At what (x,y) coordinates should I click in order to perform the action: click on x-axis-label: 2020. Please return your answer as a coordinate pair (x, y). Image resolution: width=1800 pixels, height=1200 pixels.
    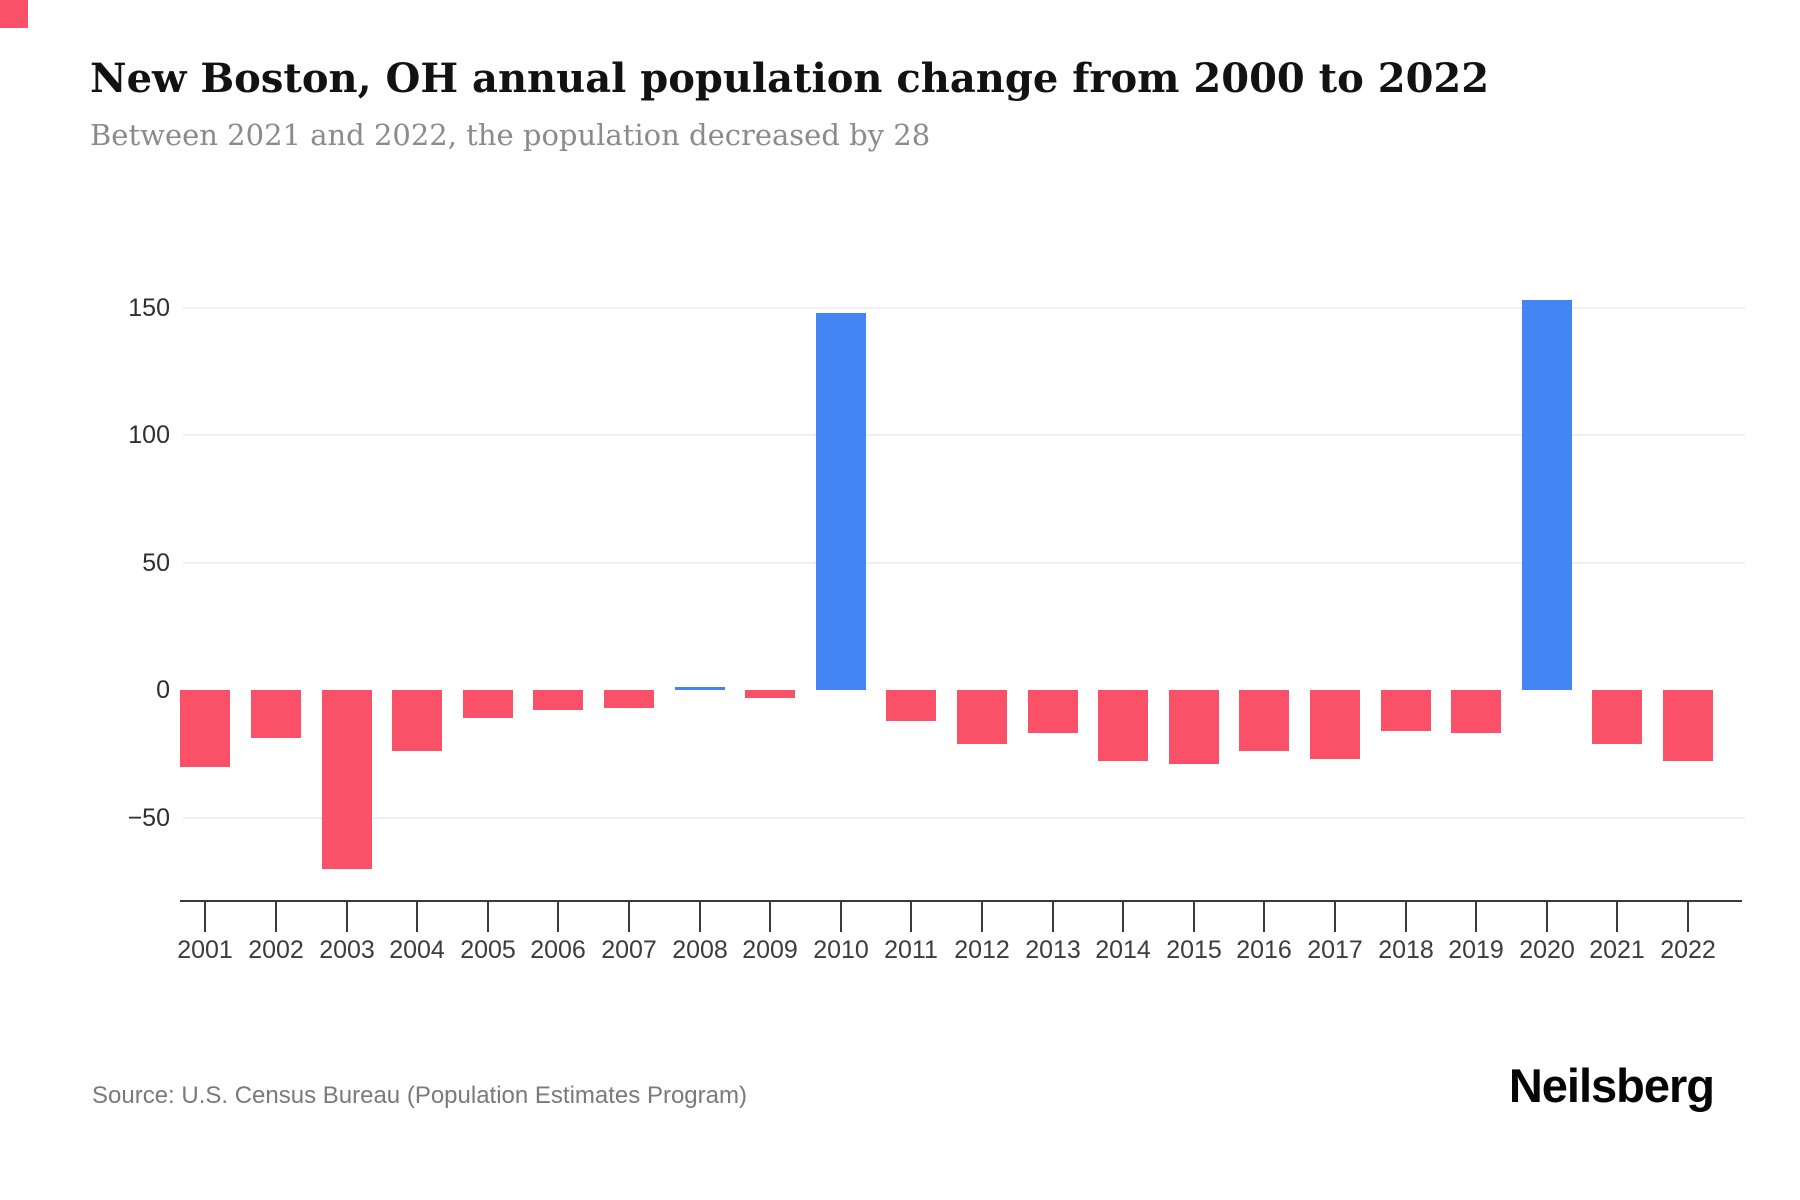
    Looking at the image, I should click on (1547, 950).